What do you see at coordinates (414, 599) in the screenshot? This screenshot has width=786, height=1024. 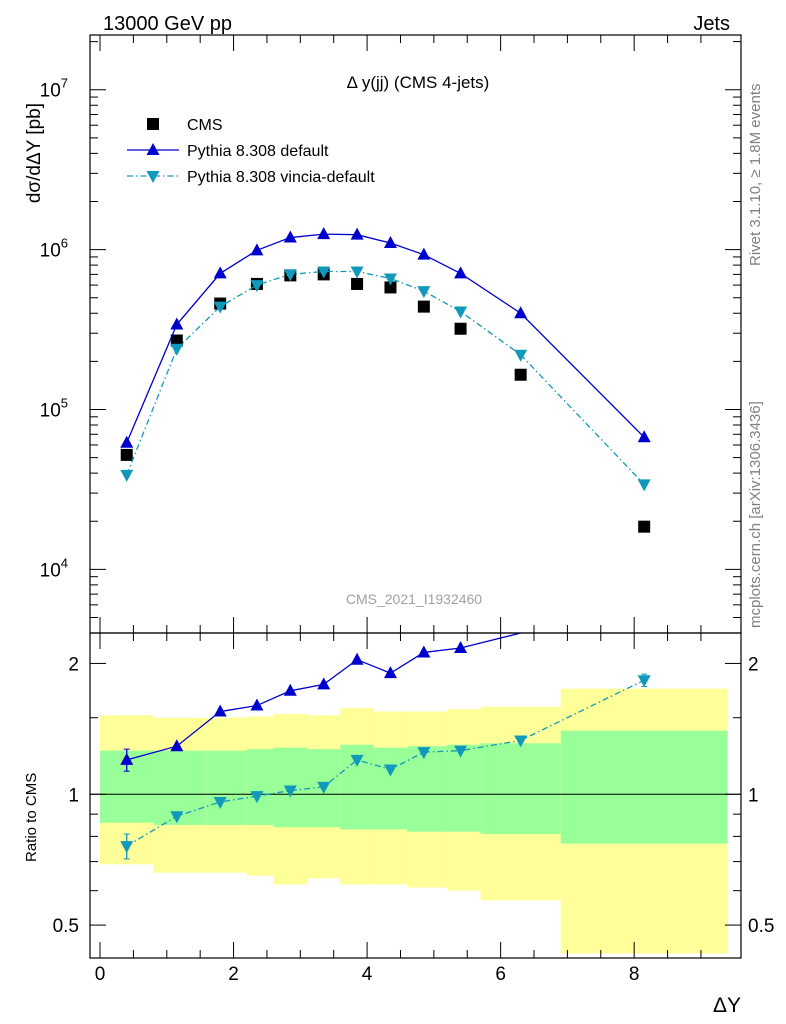 I see `analysis-watermark: CMS_2021_I1932460` at bounding box center [414, 599].